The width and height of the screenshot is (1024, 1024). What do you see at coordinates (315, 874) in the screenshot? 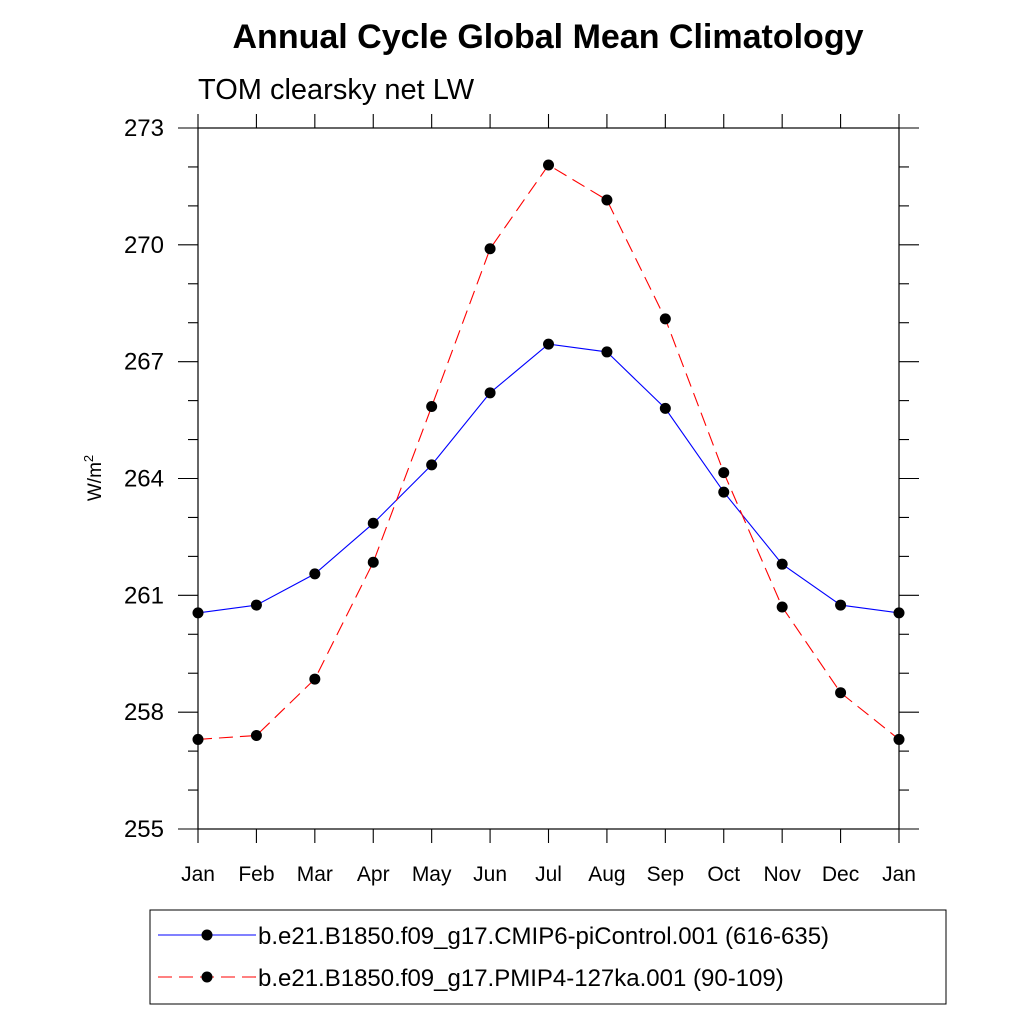
I see `x-tick-label: Mar` at bounding box center [315, 874].